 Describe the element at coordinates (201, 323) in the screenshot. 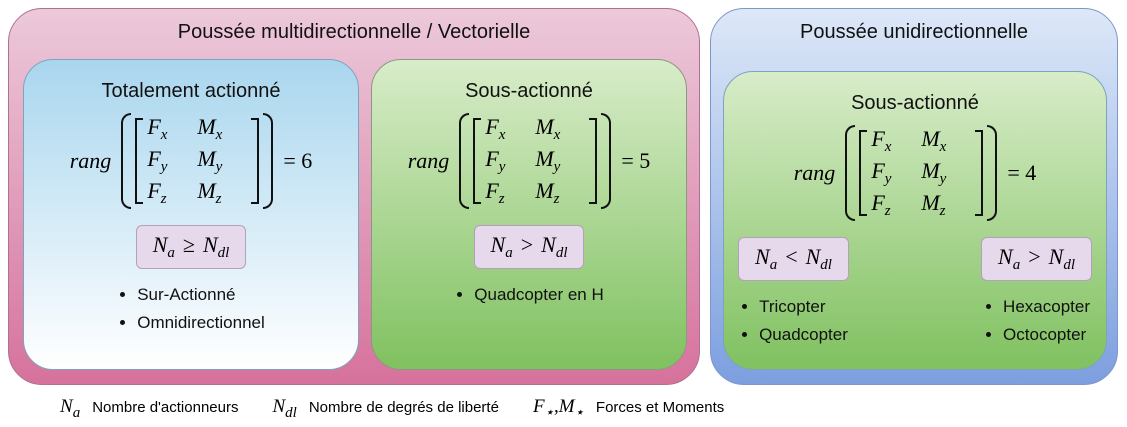

I see `bullet-item: Omnidirectionnel` at that location.